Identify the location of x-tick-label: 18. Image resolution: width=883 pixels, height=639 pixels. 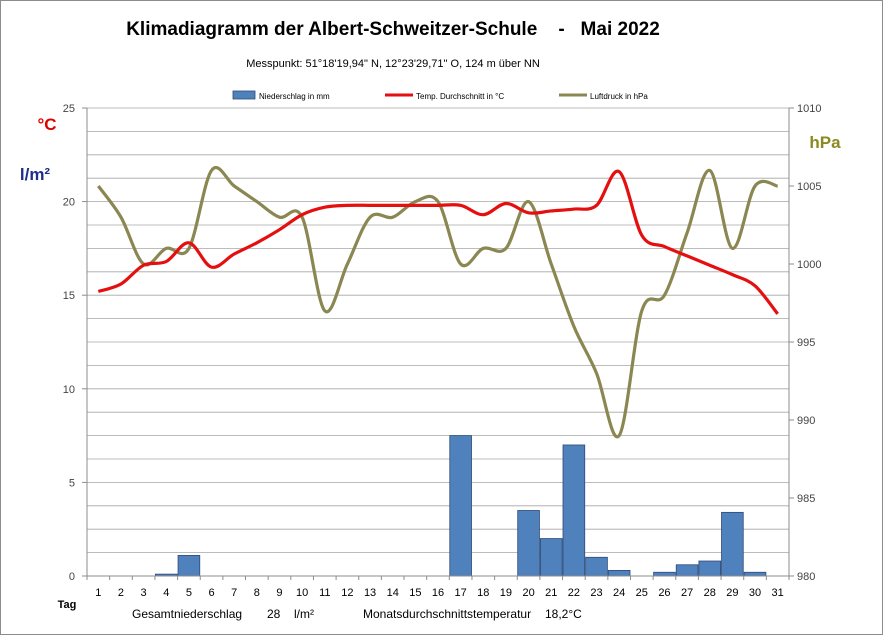
(483, 593).